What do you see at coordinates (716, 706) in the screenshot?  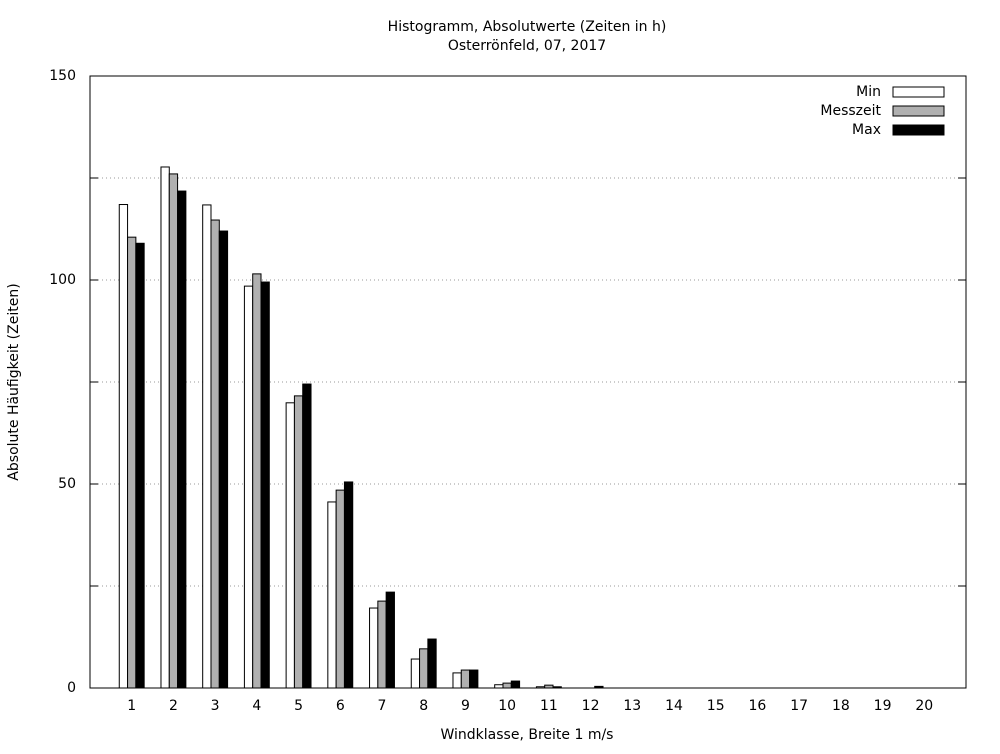 I see `x-tick-label: 15` at bounding box center [716, 706].